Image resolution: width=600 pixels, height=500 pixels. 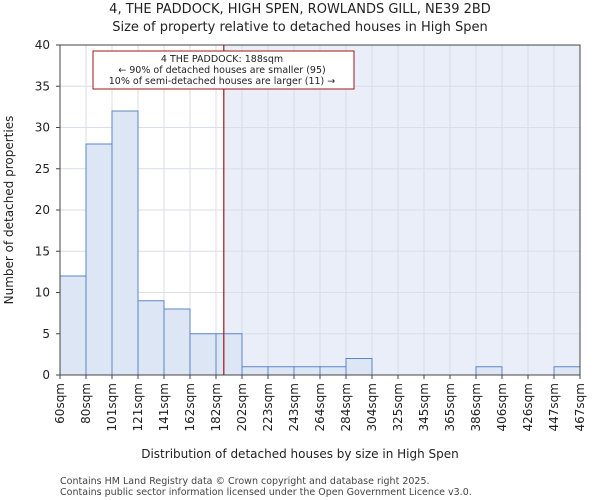 What do you see at coordinates (268, 407) in the screenshot?
I see `x-tick-label: 223sqm` at bounding box center [268, 407].